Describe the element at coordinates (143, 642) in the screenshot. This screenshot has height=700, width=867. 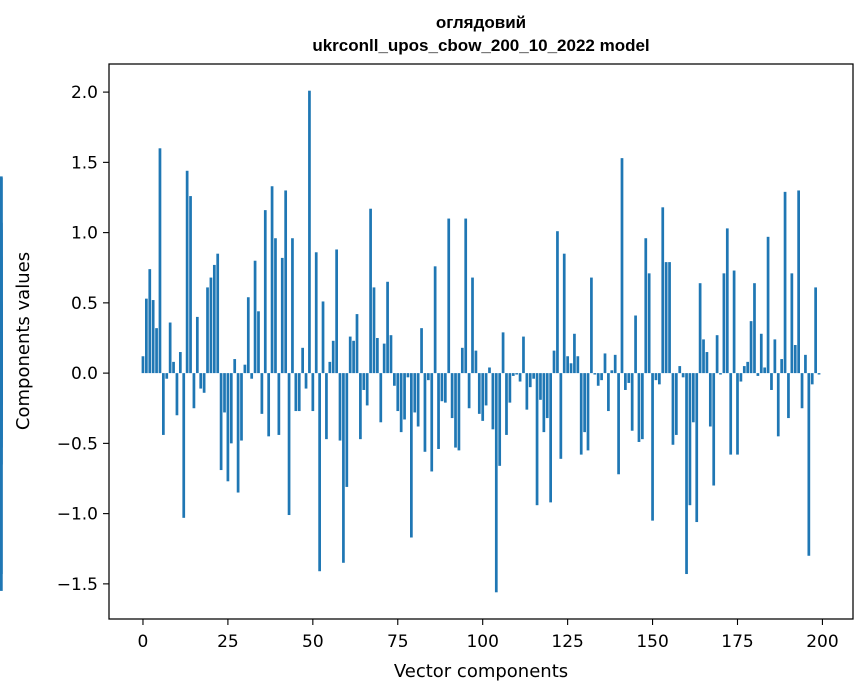
I see `x-tick-label: 0` at that location.